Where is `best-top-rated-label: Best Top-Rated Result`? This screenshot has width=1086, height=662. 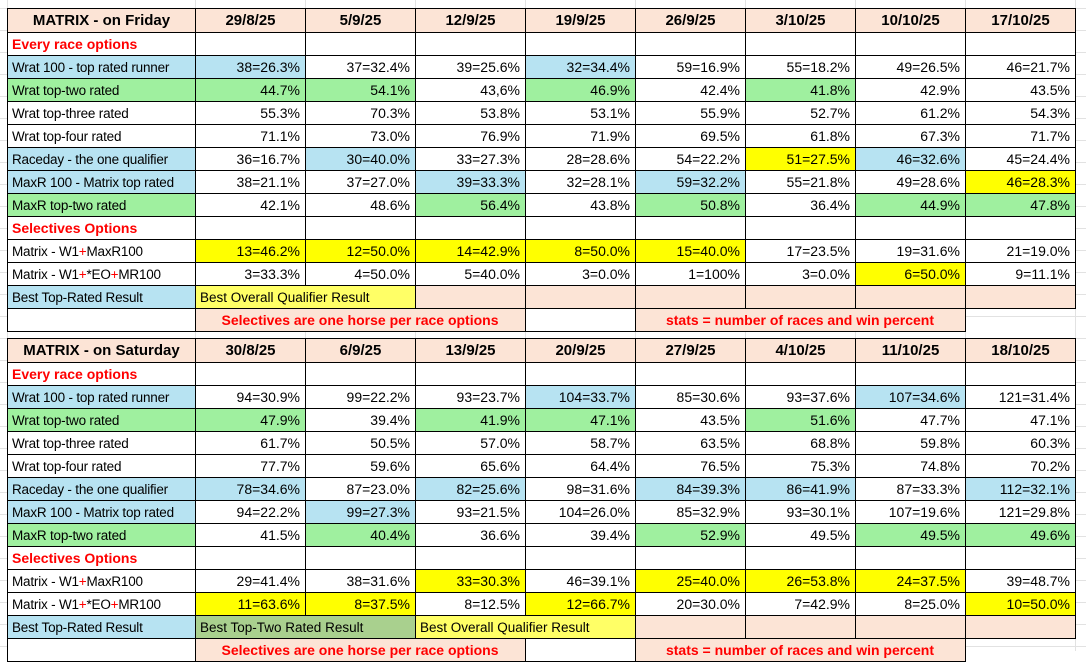
best-top-rated-label: Best Top-Rated Result is located at coordinates (101, 627).